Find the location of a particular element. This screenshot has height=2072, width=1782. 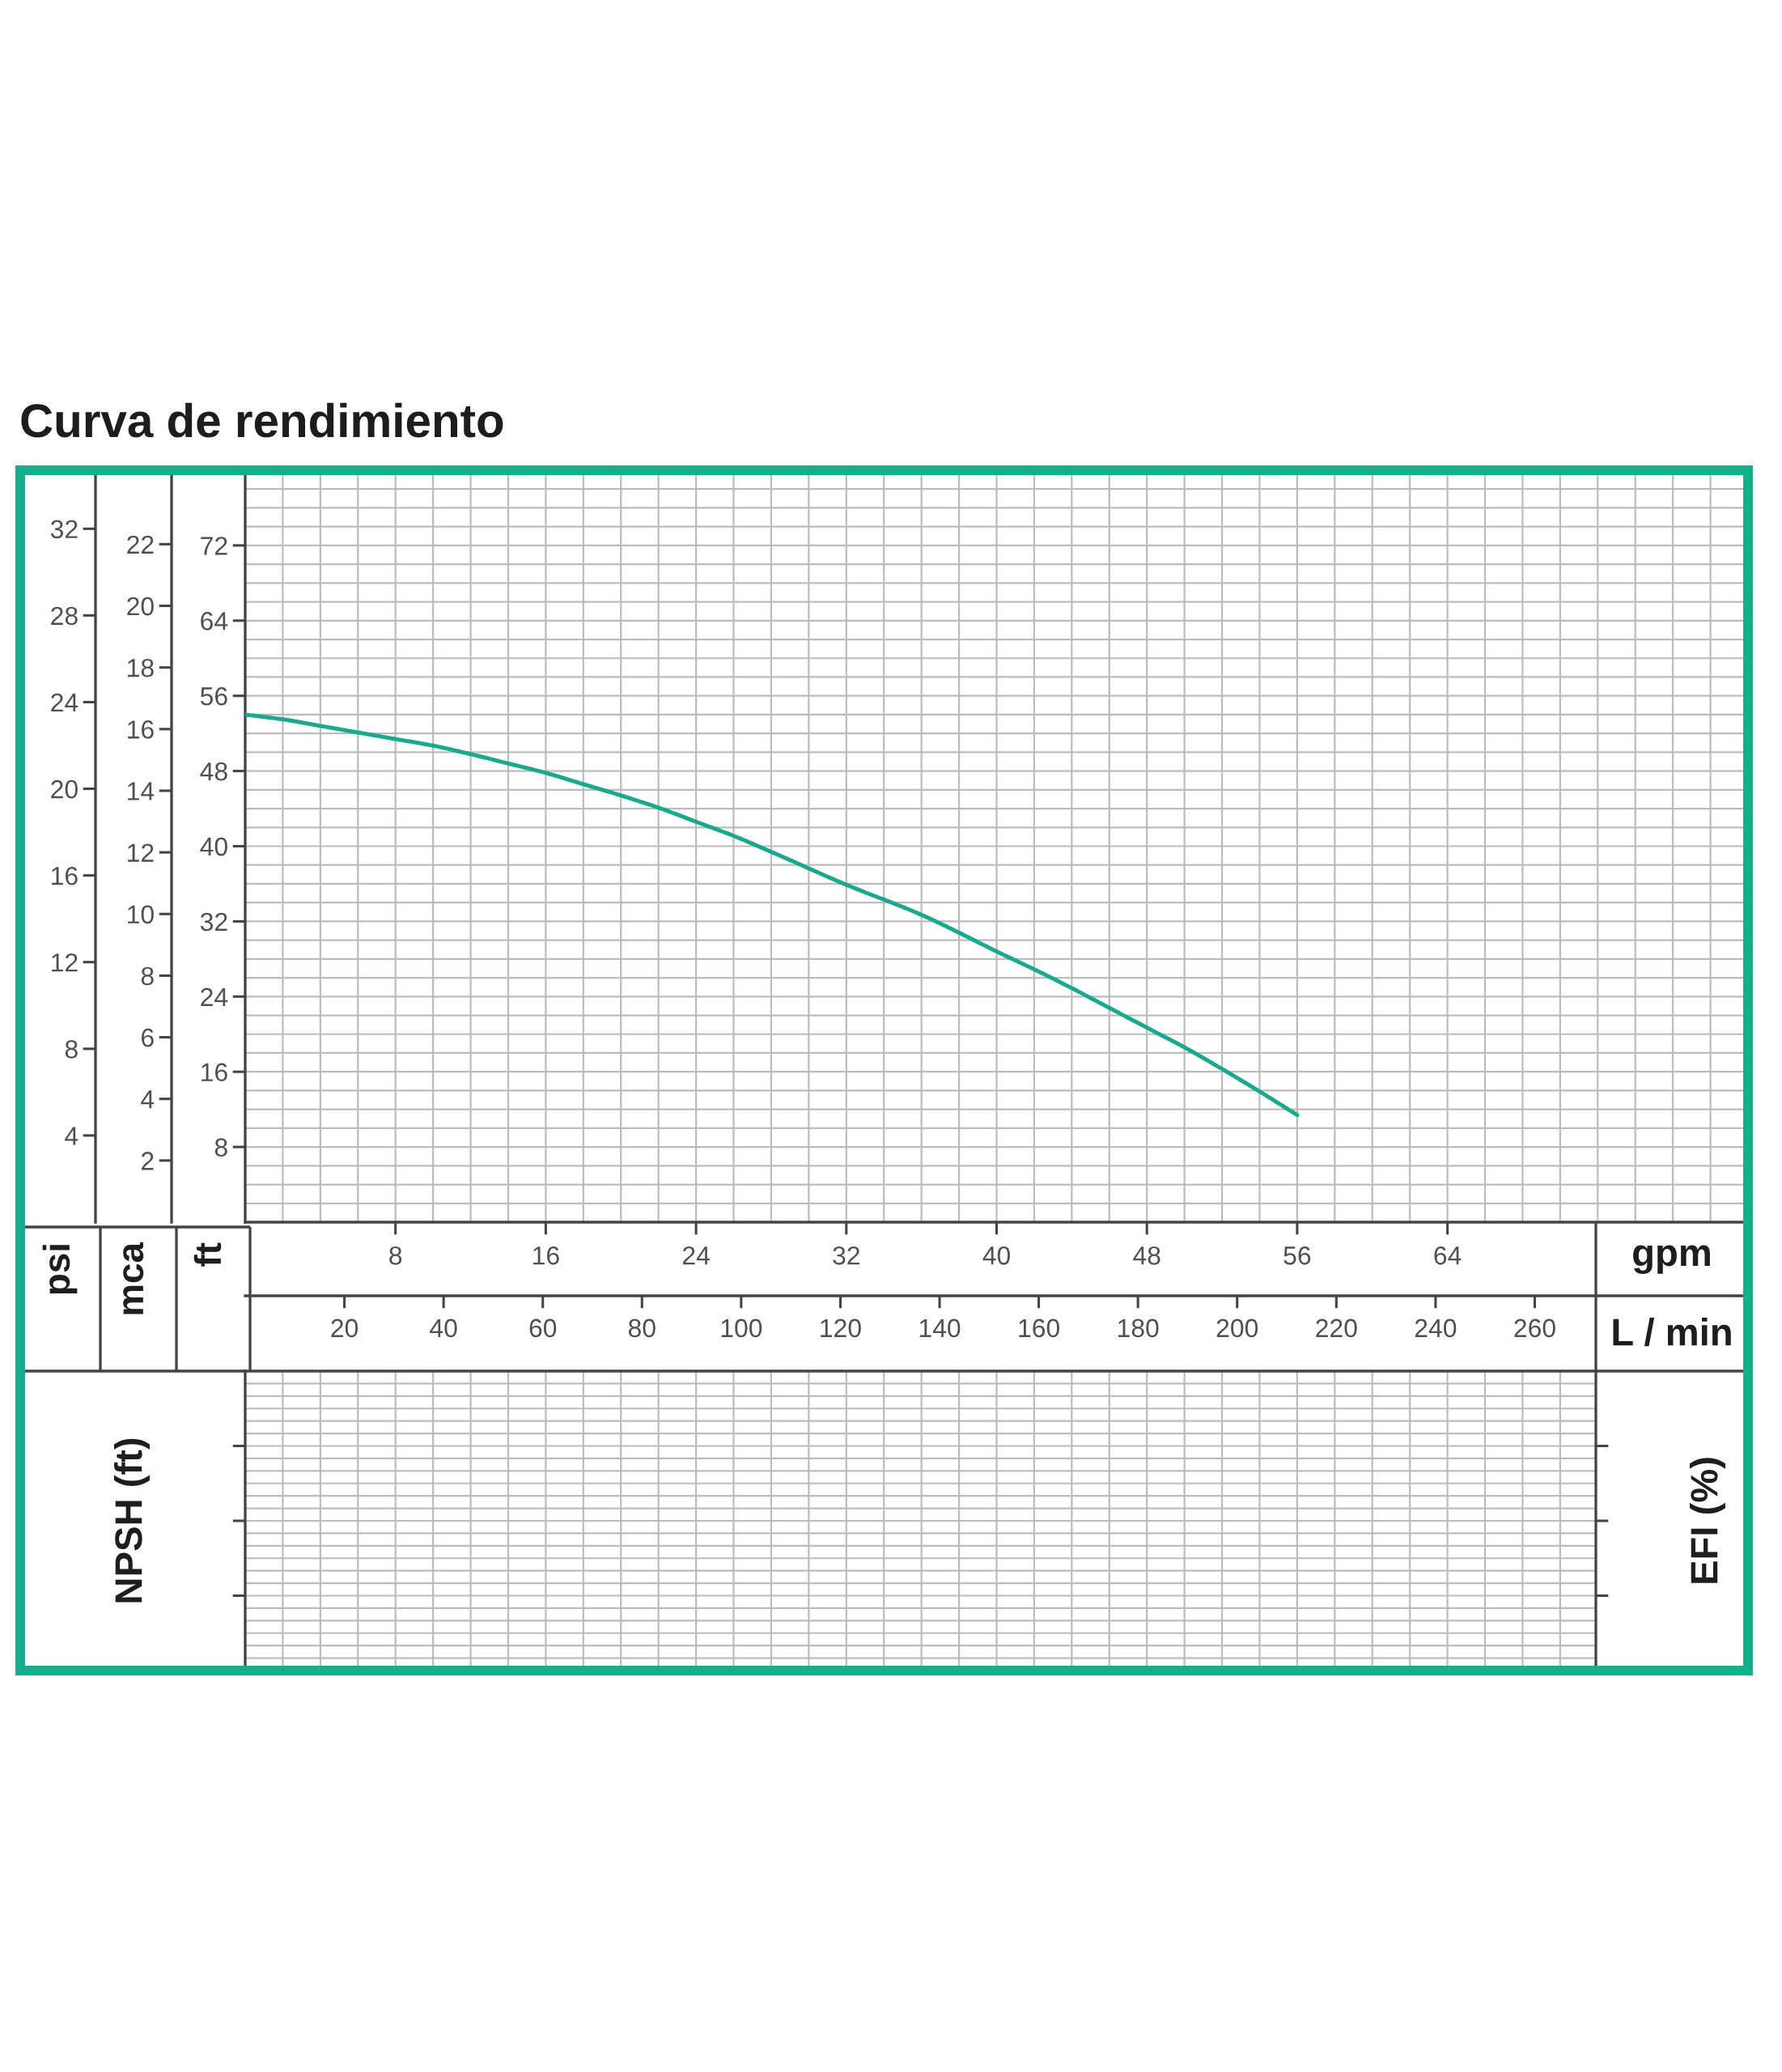

x-tick-label: 40 is located at coordinates (996, 1255).